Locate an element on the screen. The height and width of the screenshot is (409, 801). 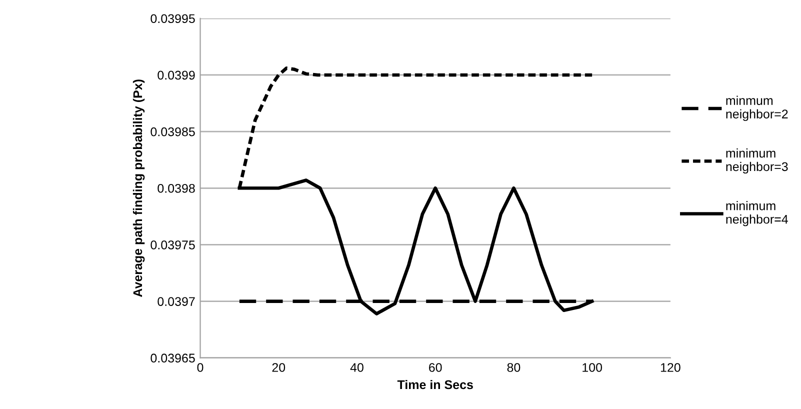
x-tick-label: 80 is located at coordinates (513, 367).